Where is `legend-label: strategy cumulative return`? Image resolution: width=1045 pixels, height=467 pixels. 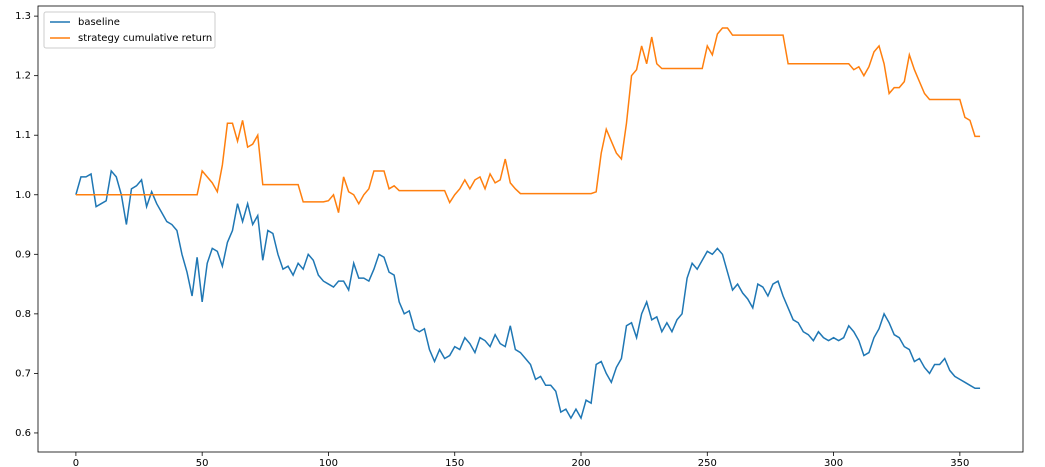 legend-label: strategy cumulative return is located at coordinates (145, 38).